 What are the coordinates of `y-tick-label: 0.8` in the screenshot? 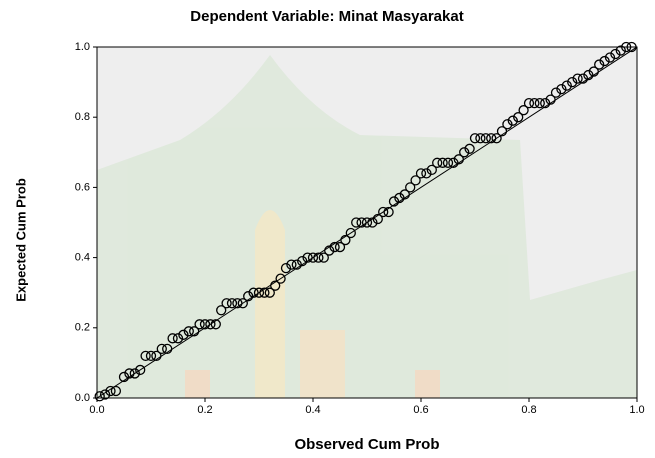 It's located at (82, 117).